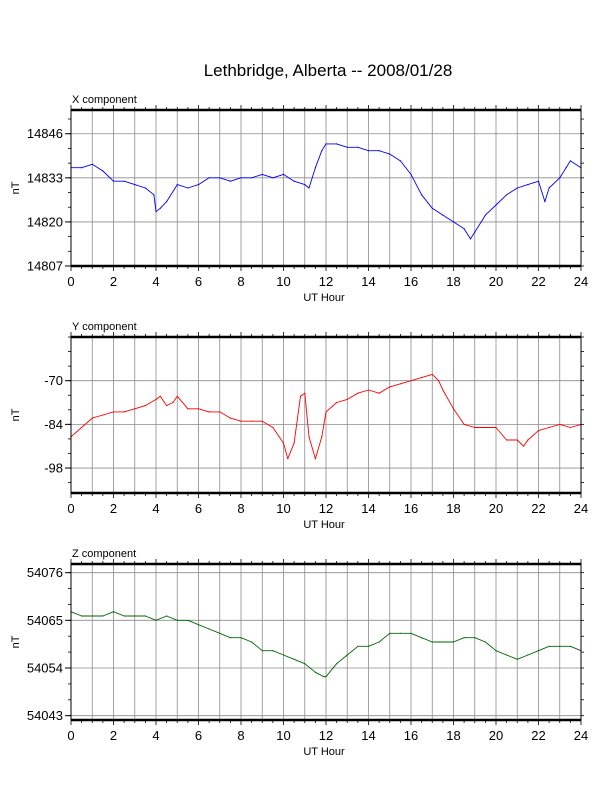 This screenshot has width=612, height=792. I want to click on panel-x-subtitle: X component, so click(104, 100).